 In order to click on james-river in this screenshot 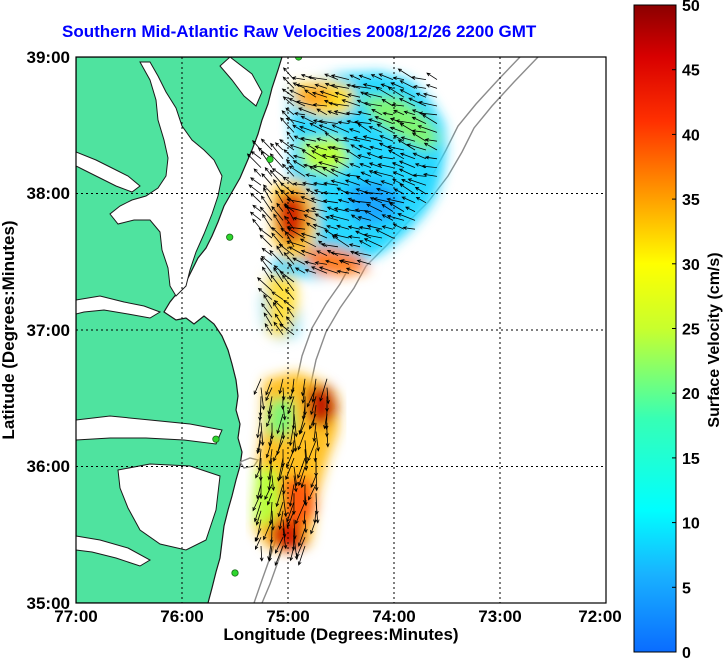, I will do `click(119, 307)`.